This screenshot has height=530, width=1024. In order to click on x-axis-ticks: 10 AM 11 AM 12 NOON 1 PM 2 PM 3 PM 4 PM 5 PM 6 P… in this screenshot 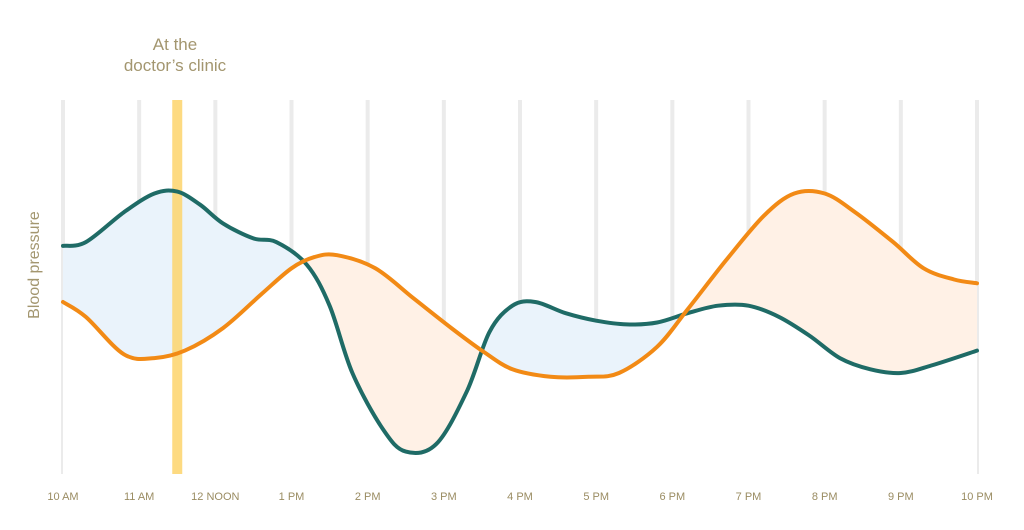, I will do `click(519, 497)`.